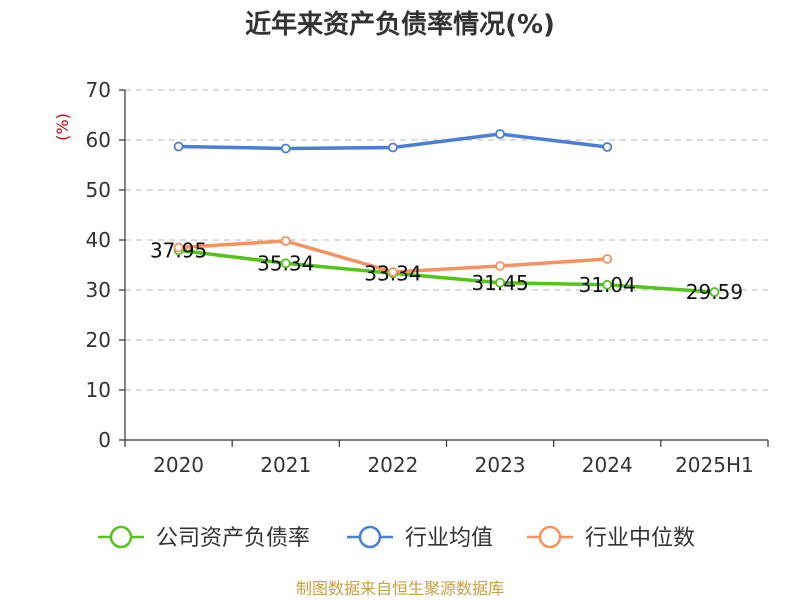  I want to click on data-label: 33.34, so click(392, 273).